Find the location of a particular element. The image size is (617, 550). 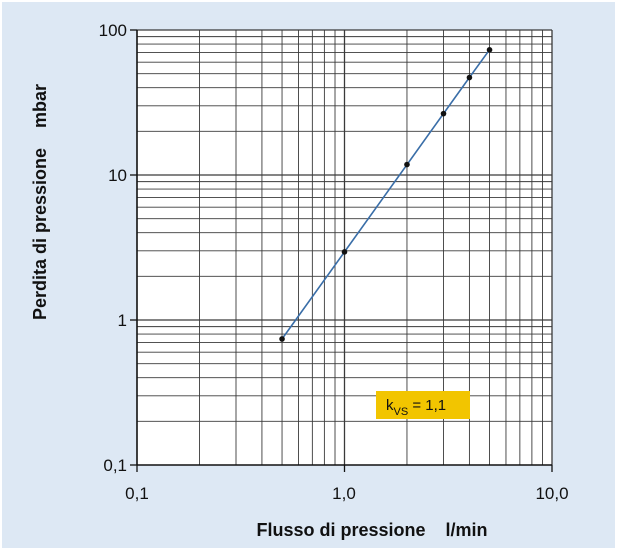

y-tick-label: 0,1 is located at coordinates (115, 465).